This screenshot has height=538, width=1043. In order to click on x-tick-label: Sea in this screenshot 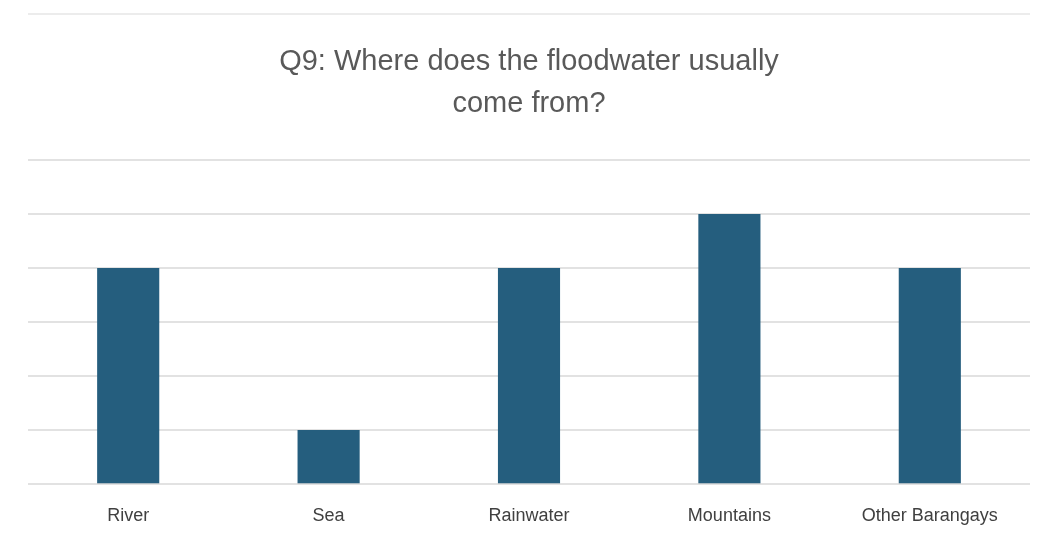, I will do `click(329, 515)`.